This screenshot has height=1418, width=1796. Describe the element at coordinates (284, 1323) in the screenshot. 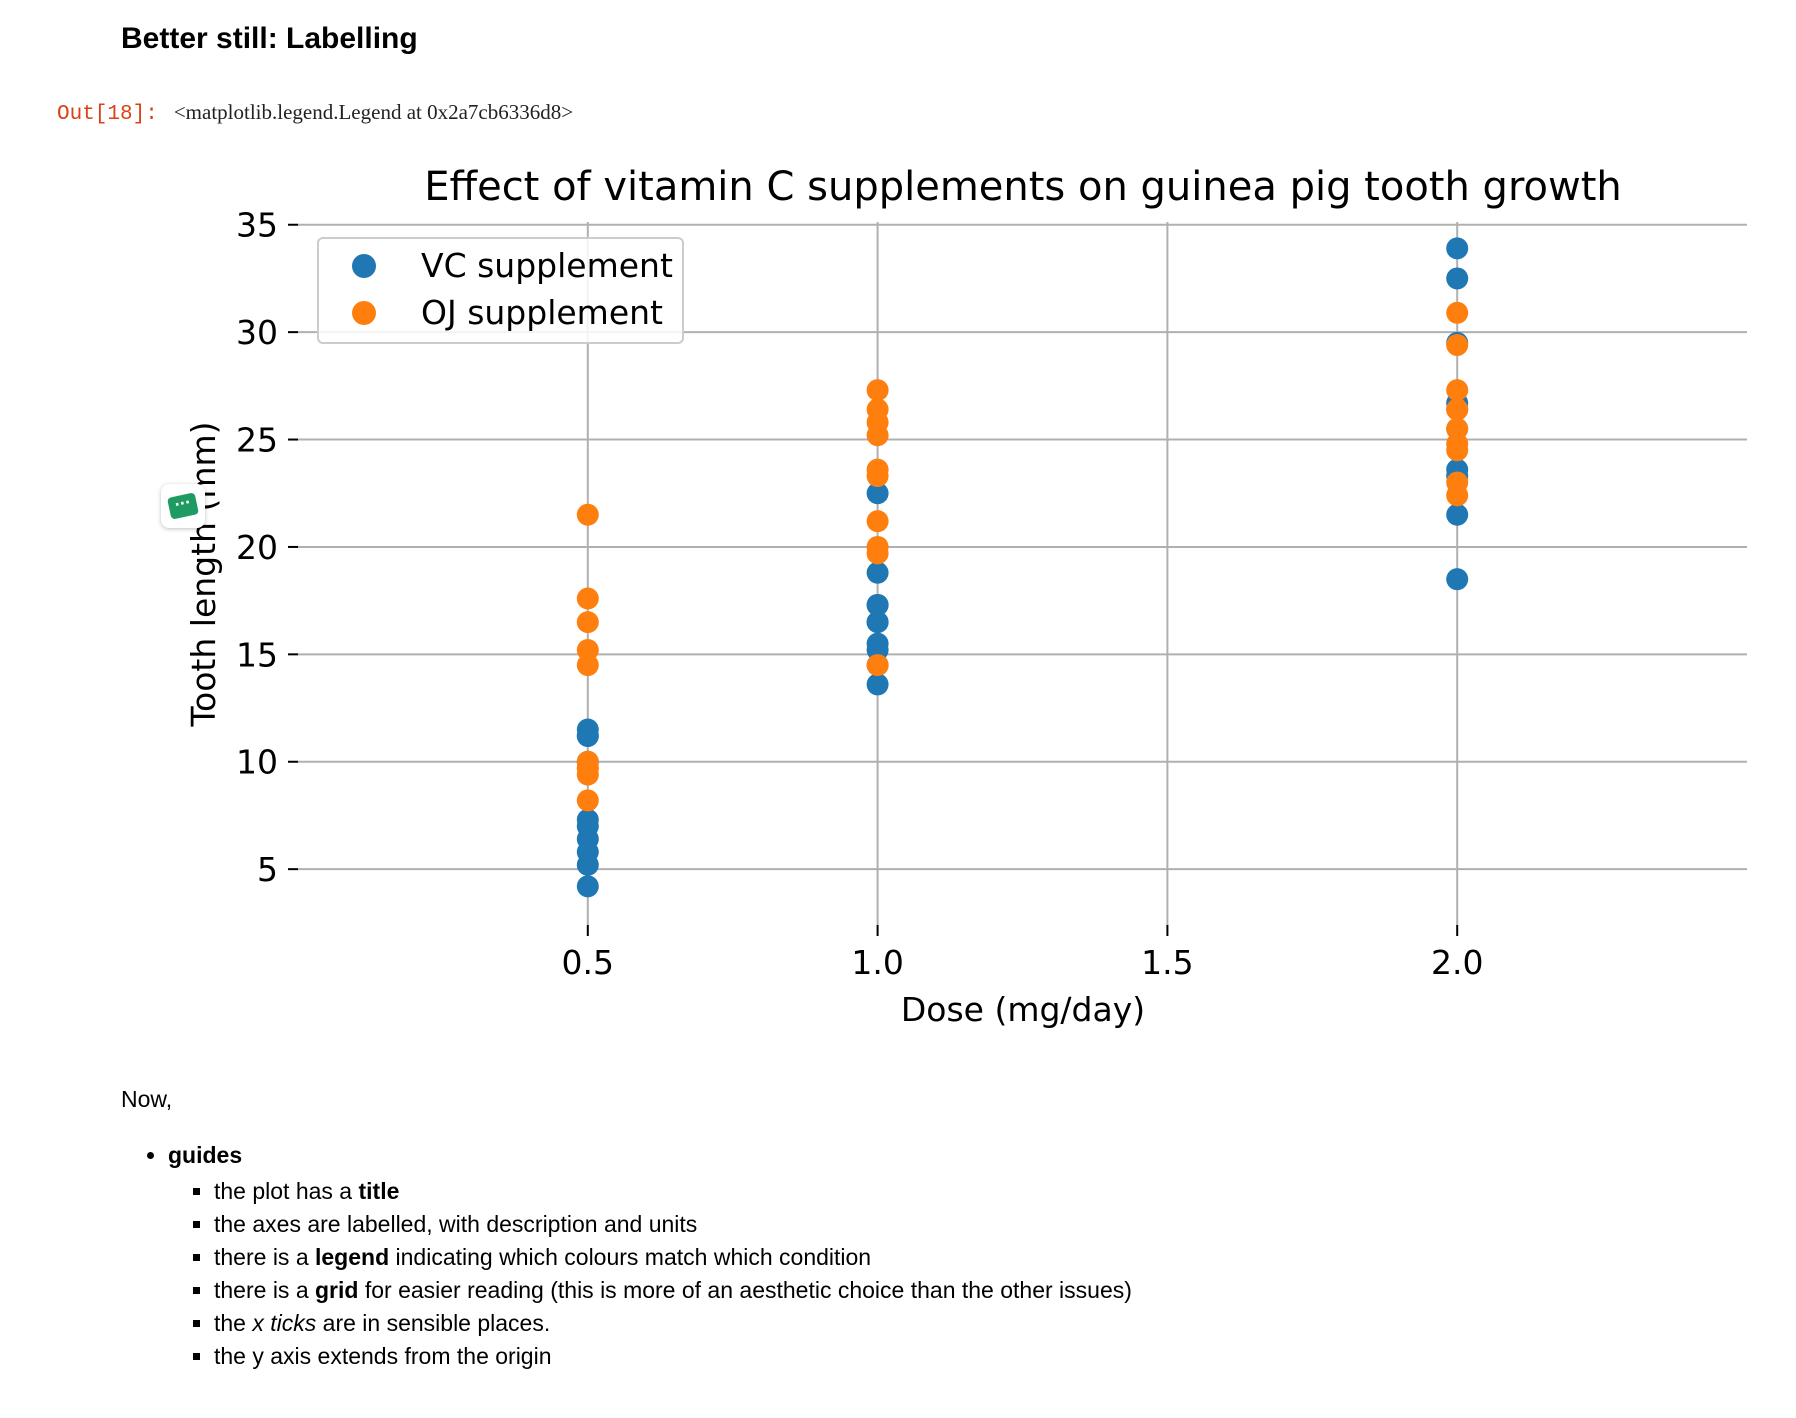

I see `guide-text: x ticks` at that location.